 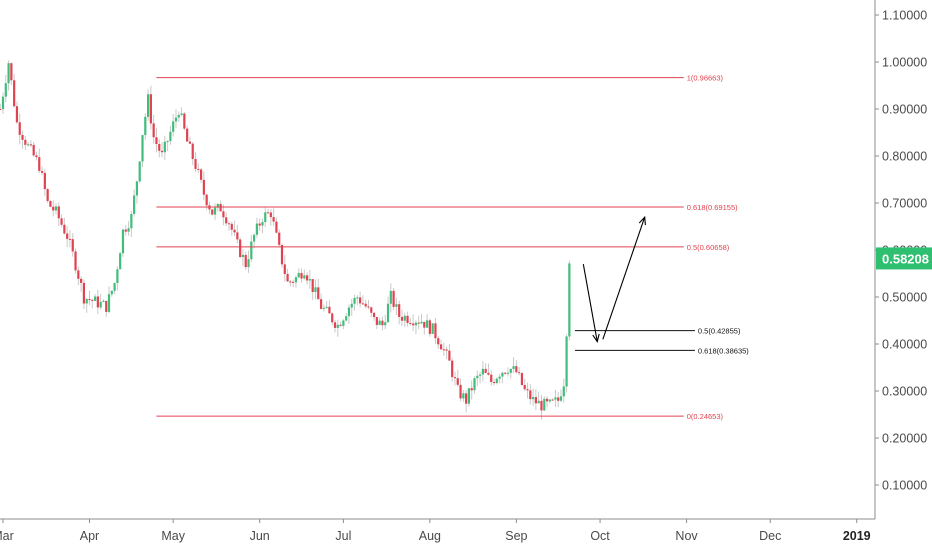 I want to click on fib-level-red: 0.5(0.60658), so click(x=443, y=247).